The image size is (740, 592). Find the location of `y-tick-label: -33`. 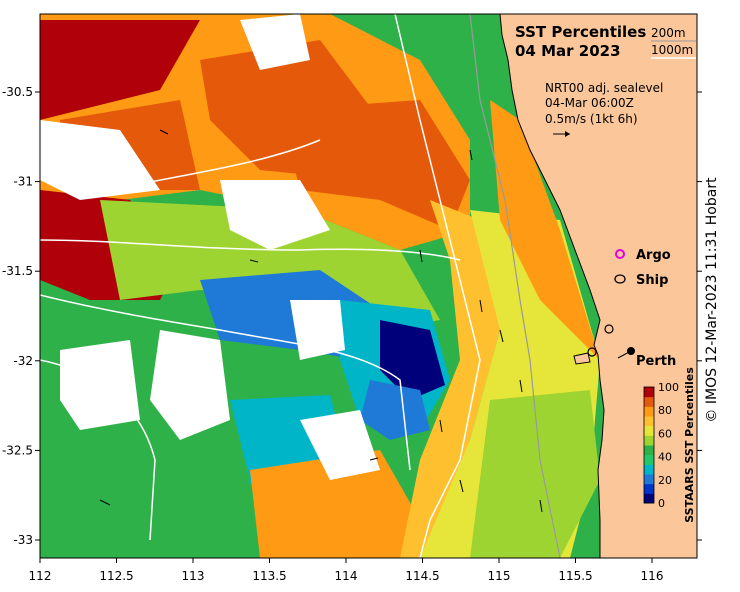

y-tick-label: -33 is located at coordinates (23, 540).